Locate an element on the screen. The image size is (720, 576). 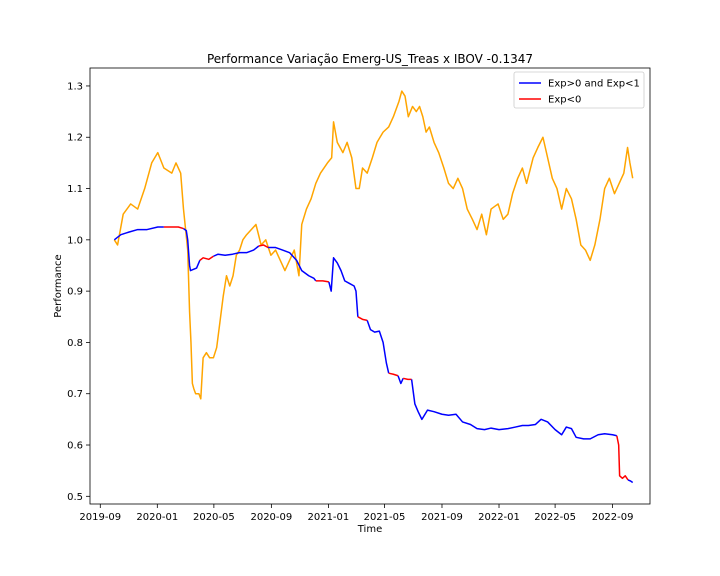
legend-box is located at coordinates (579, 90).